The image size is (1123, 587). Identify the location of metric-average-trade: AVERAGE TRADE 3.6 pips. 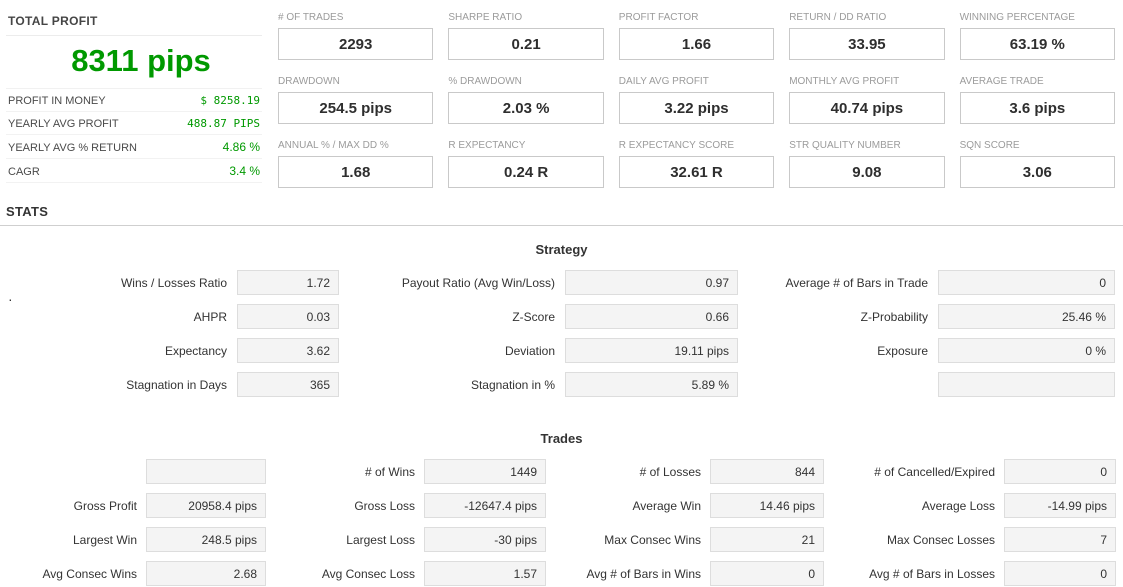
(1037, 100).